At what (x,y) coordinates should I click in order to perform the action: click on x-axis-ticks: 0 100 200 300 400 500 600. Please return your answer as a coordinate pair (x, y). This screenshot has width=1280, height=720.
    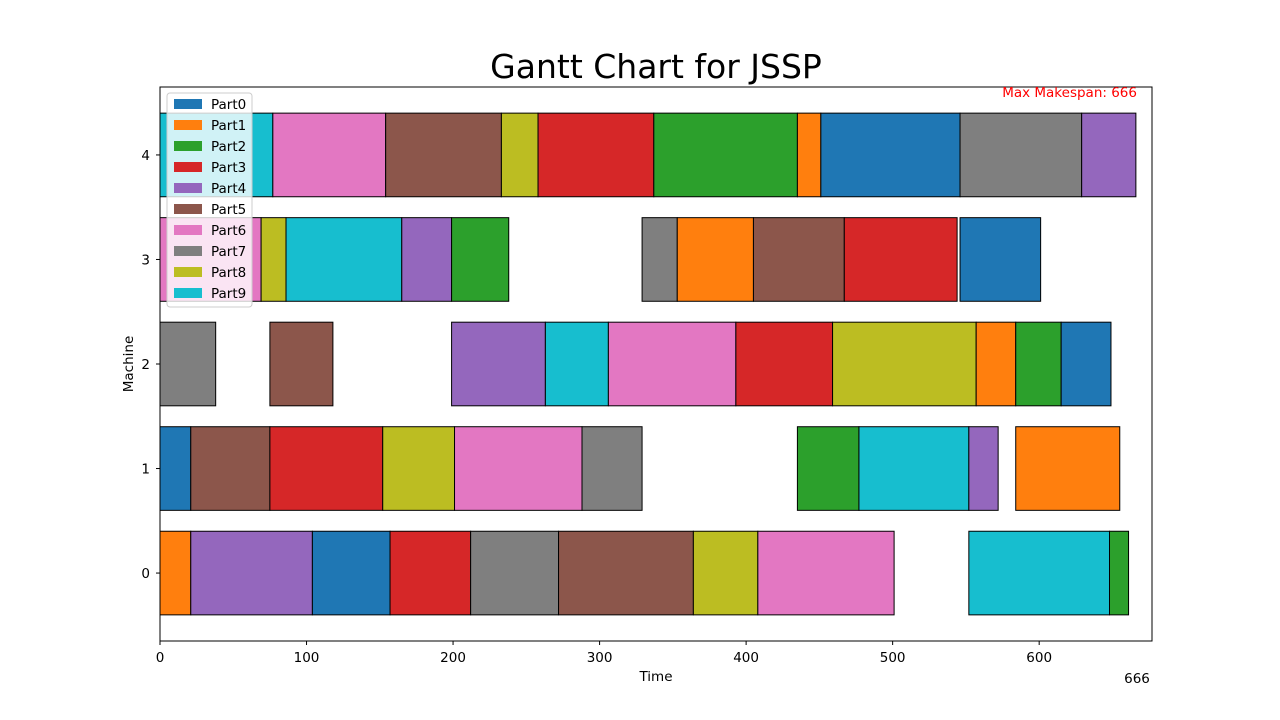
    Looking at the image, I should click on (604, 653).